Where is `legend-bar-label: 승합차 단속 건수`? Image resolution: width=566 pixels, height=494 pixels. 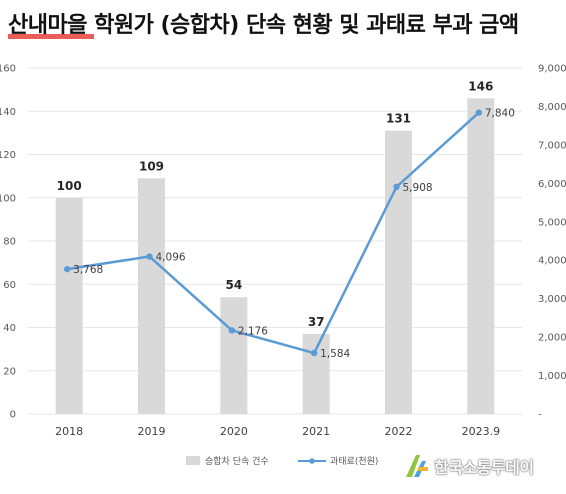 legend-bar-label: 승합차 단속 건수 is located at coordinates (237, 461).